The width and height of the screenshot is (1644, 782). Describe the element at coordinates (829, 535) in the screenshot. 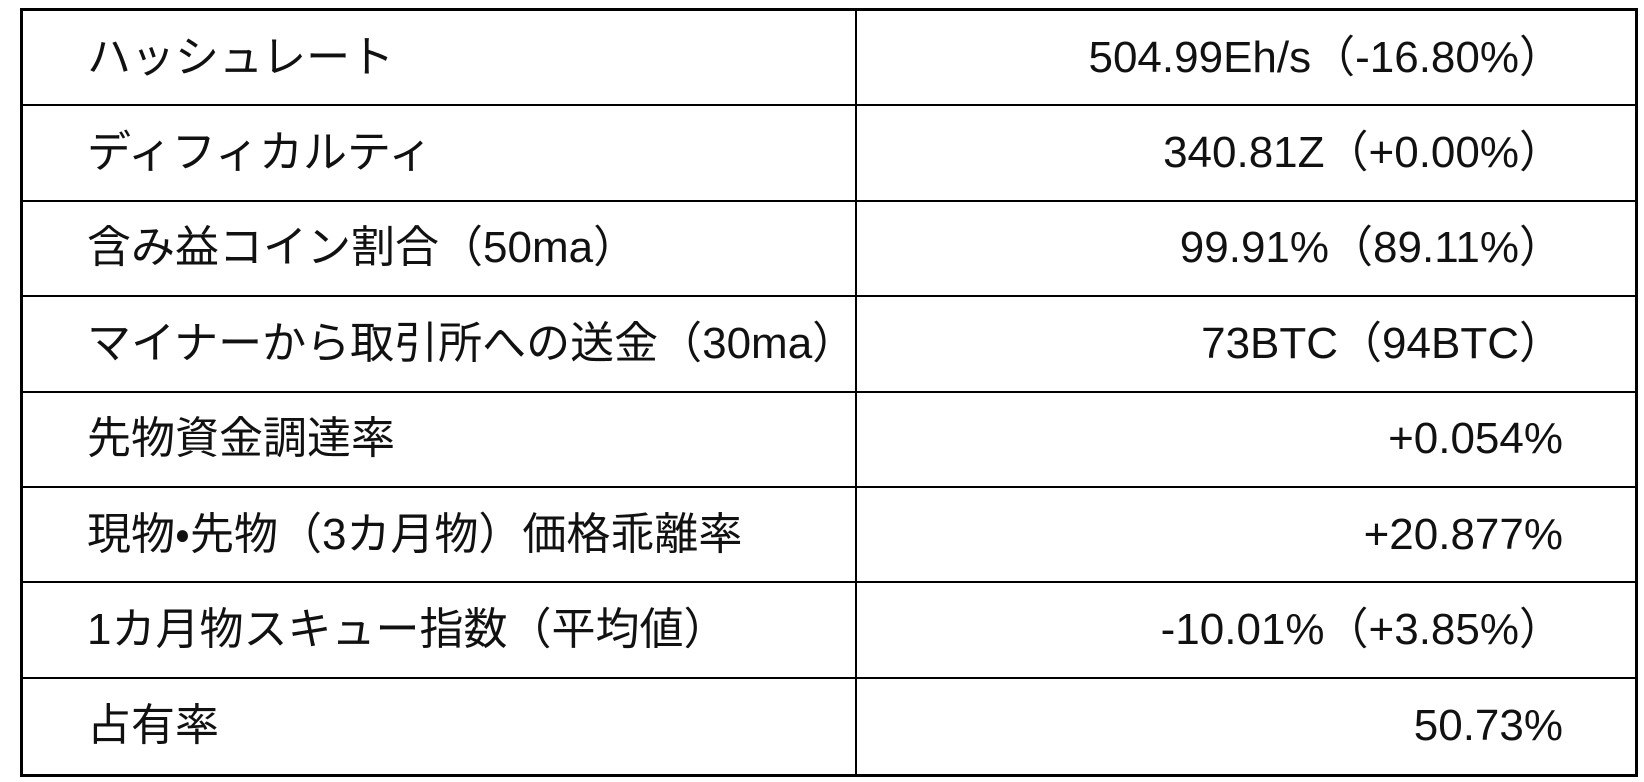

I see `table-row-spot-futures-basis: 現物・先物（3カ月物）価格乖離率 +20.877%` at that location.